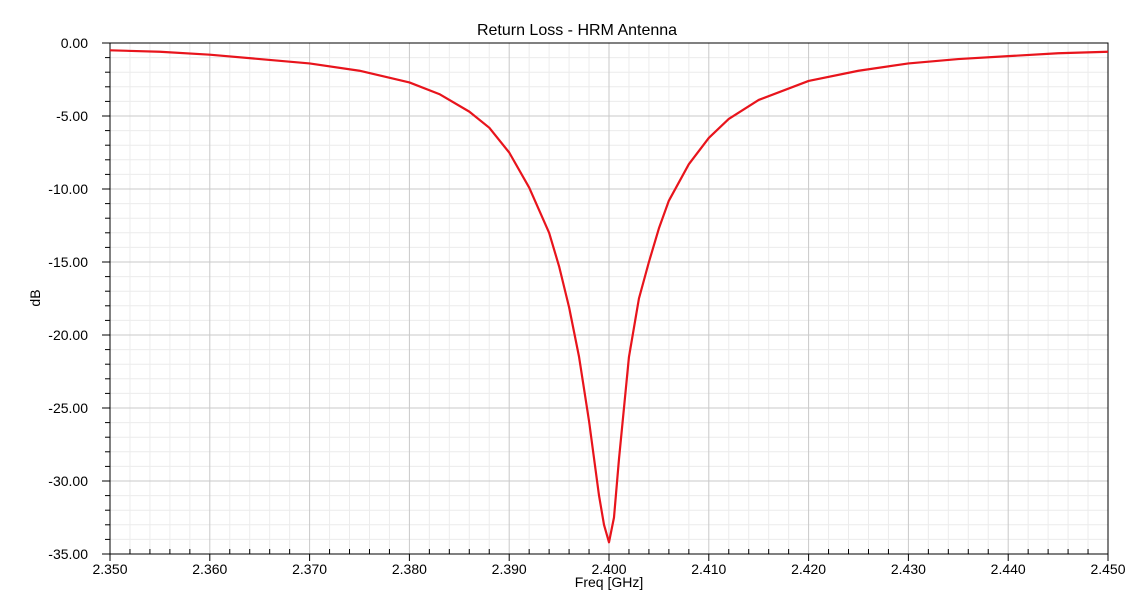 Image resolution: width=1134 pixels, height=599 pixels. I want to click on x-tick-label: 2.430, so click(908, 569).